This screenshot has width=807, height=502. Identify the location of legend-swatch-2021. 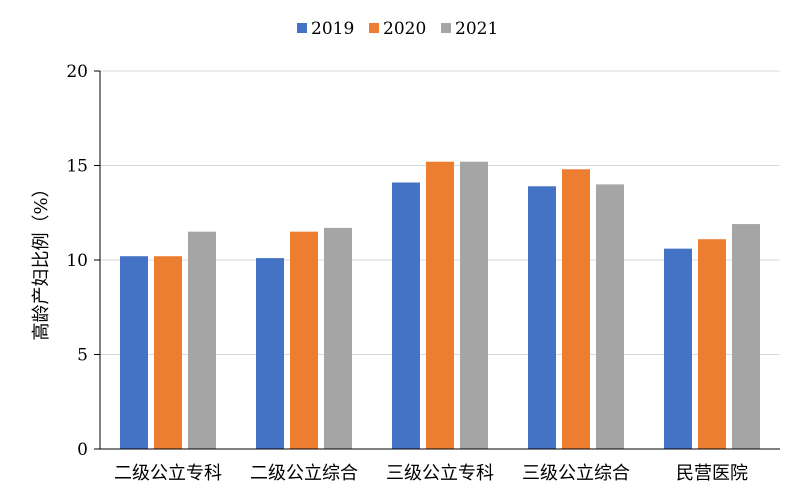
(446, 28).